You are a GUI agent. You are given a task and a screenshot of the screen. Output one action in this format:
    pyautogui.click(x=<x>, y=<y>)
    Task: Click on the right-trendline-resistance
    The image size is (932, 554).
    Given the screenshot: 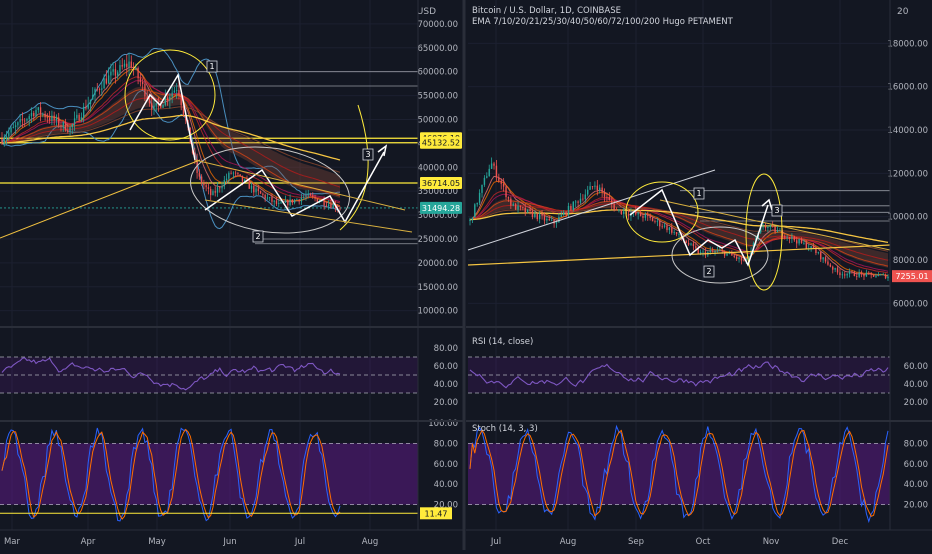 What is the action you would take?
    pyautogui.click(x=775, y=225)
    